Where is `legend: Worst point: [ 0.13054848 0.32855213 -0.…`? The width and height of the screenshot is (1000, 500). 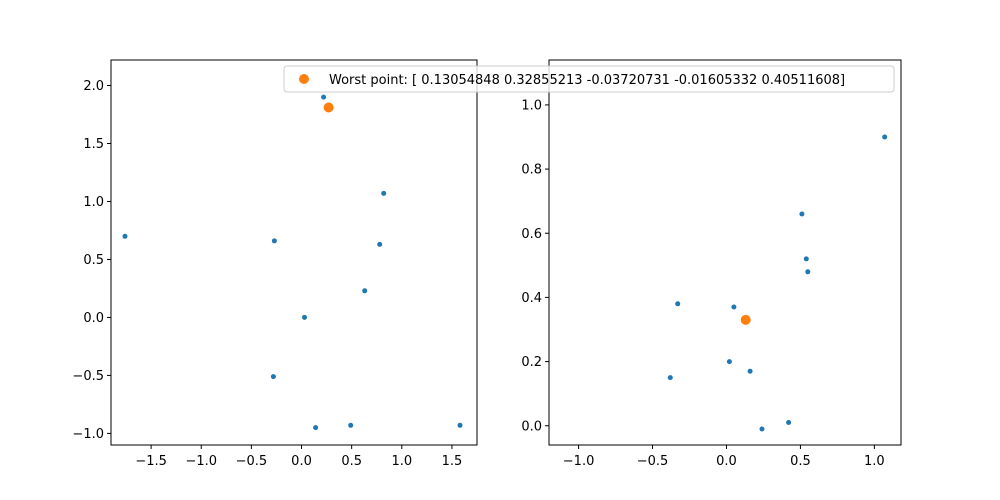 legend: Worst point: [ 0.13054848 0.32855213 -0.… is located at coordinates (589, 79).